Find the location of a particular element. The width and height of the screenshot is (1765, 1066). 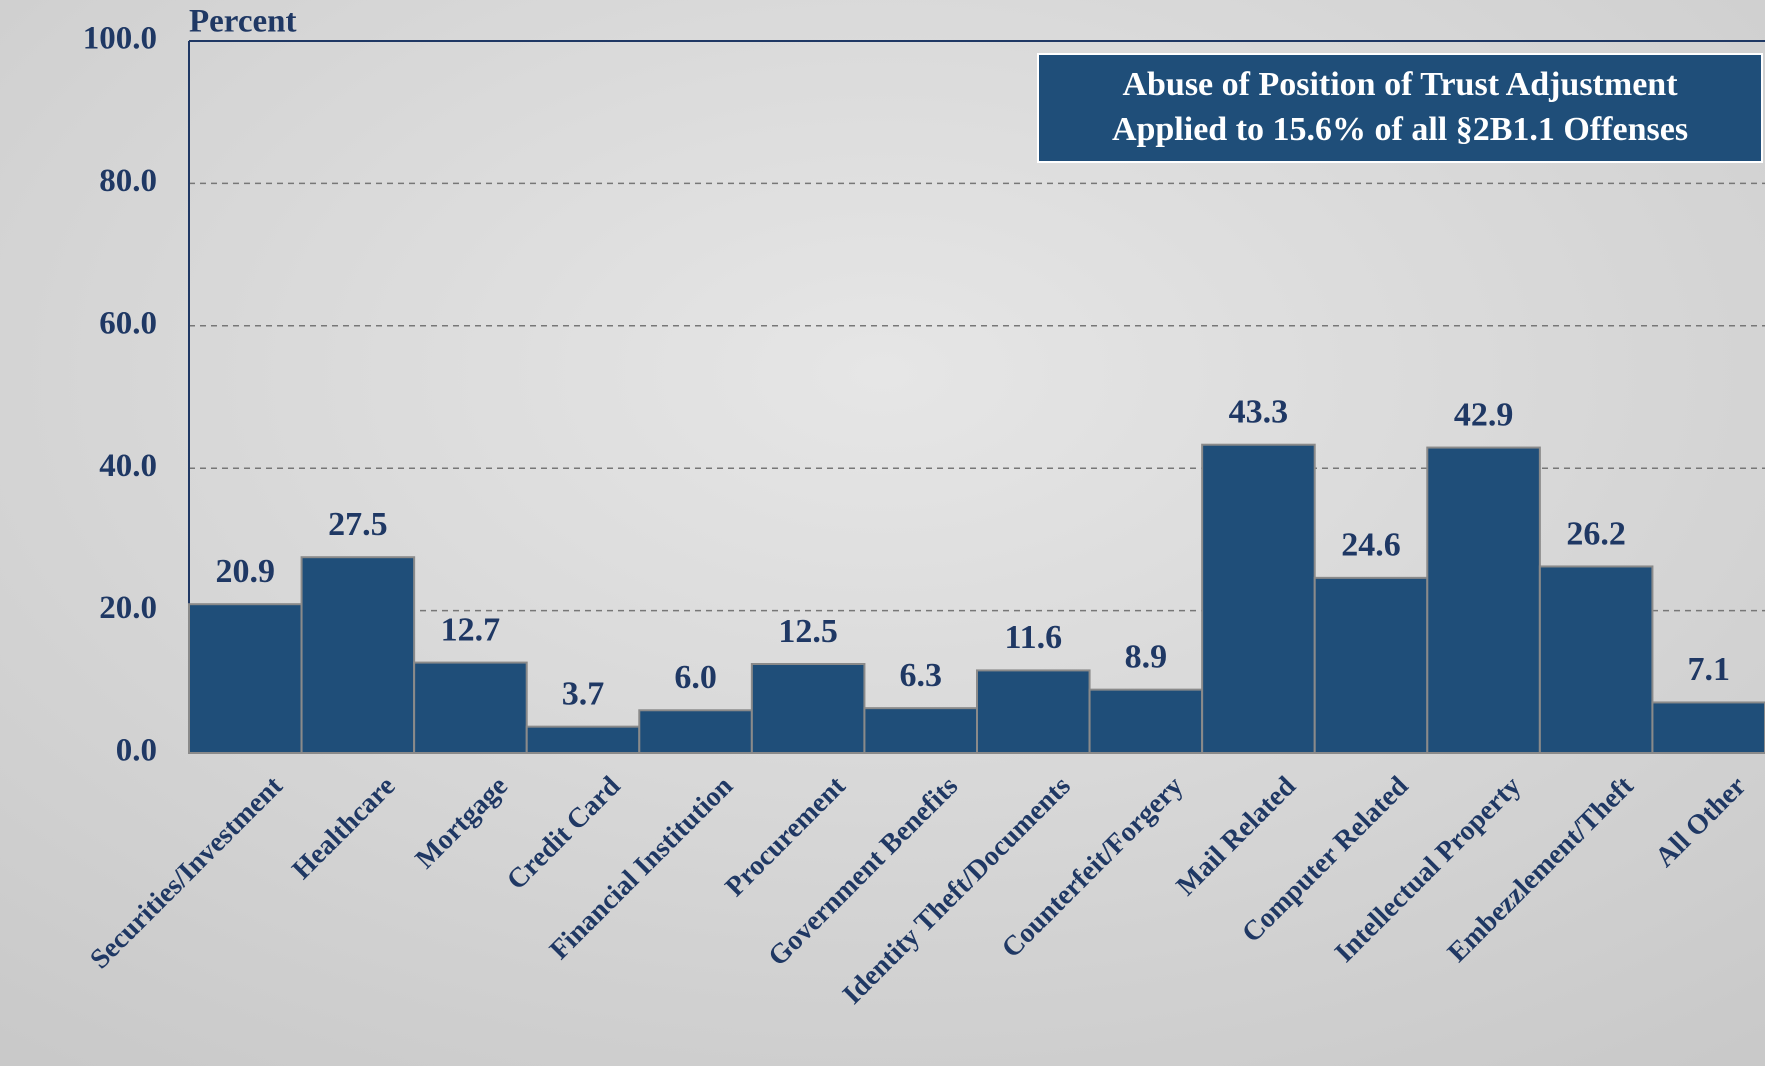

data-label: 6.0 is located at coordinates (695, 677).